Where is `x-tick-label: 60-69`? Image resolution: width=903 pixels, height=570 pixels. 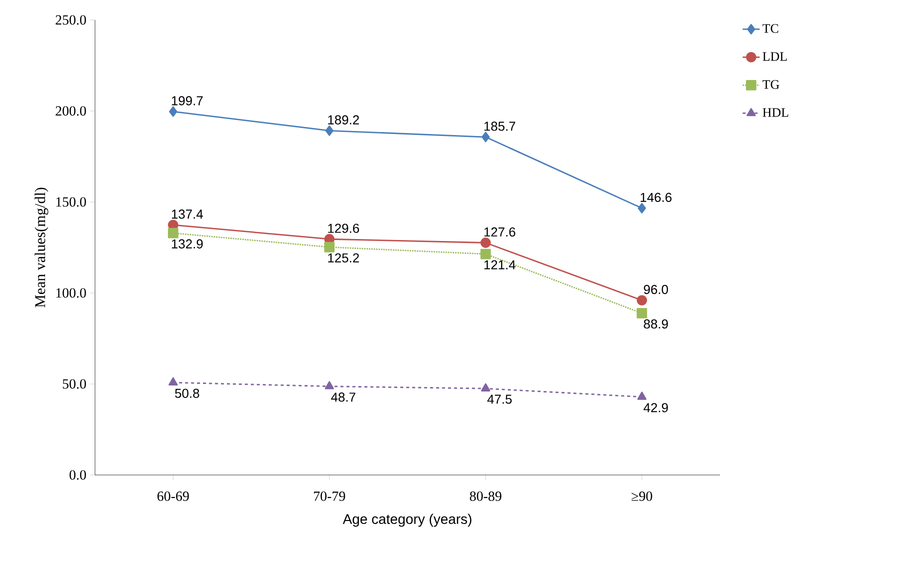
x-tick-label: 60-69 is located at coordinates (173, 496).